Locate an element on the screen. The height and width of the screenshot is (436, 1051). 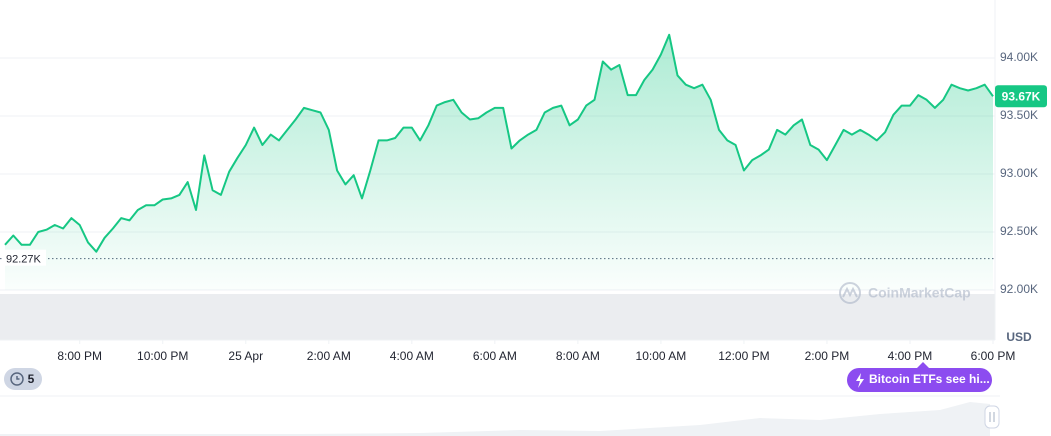
reference-label: 92.27K is located at coordinates (24, 260).